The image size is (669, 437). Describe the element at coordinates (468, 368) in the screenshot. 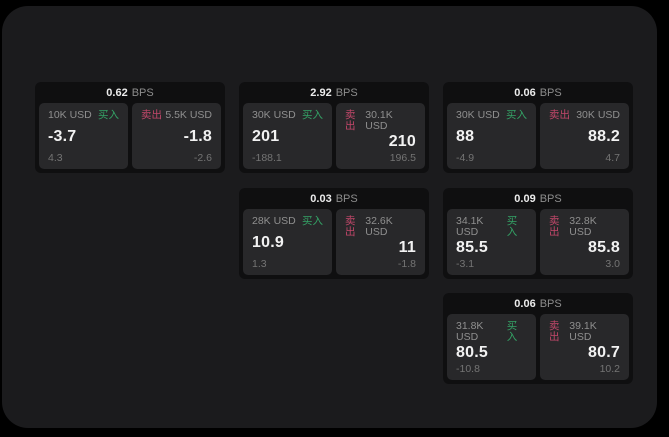

I see `buy-change: -10.8` at that location.